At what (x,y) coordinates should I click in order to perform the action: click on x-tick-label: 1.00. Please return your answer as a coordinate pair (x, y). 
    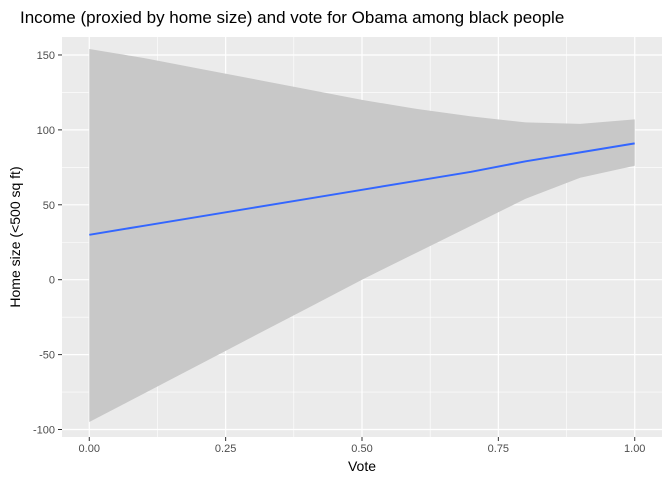
    Looking at the image, I should click on (634, 449).